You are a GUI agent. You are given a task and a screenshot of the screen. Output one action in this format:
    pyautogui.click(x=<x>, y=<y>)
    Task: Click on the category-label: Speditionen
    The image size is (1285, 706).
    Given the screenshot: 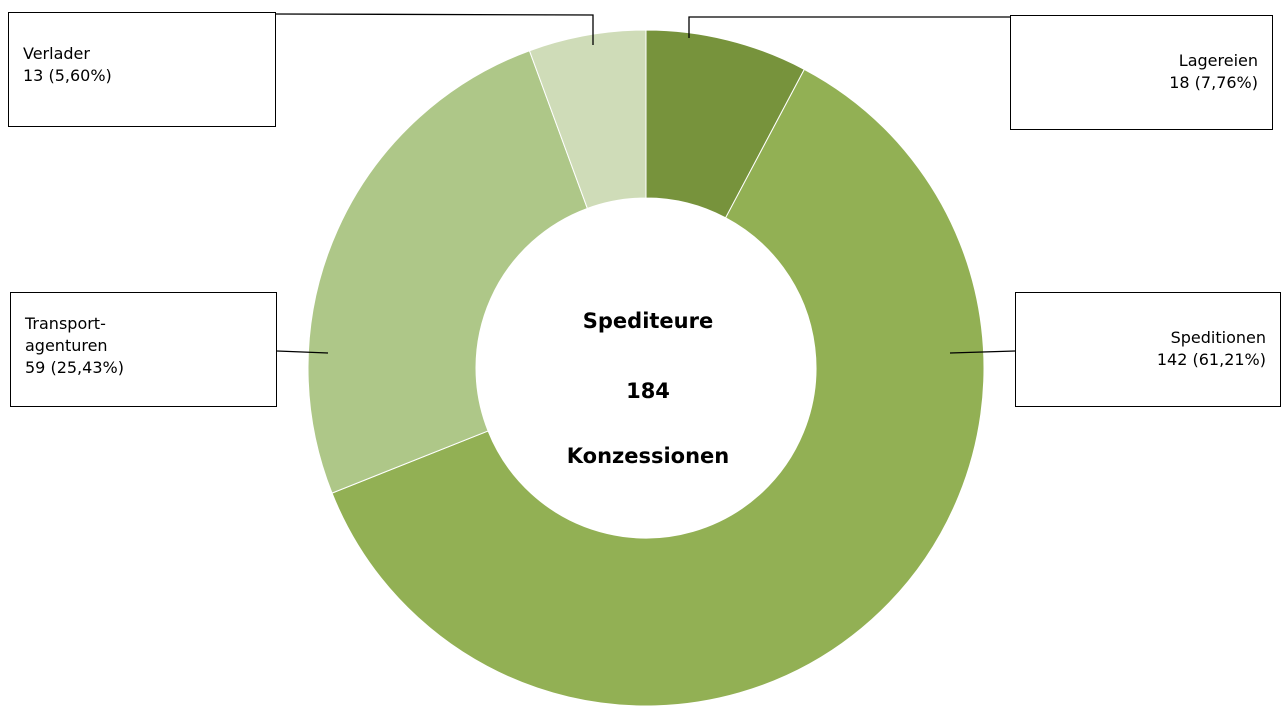 What is the action you would take?
    pyautogui.click(x=1218, y=337)
    